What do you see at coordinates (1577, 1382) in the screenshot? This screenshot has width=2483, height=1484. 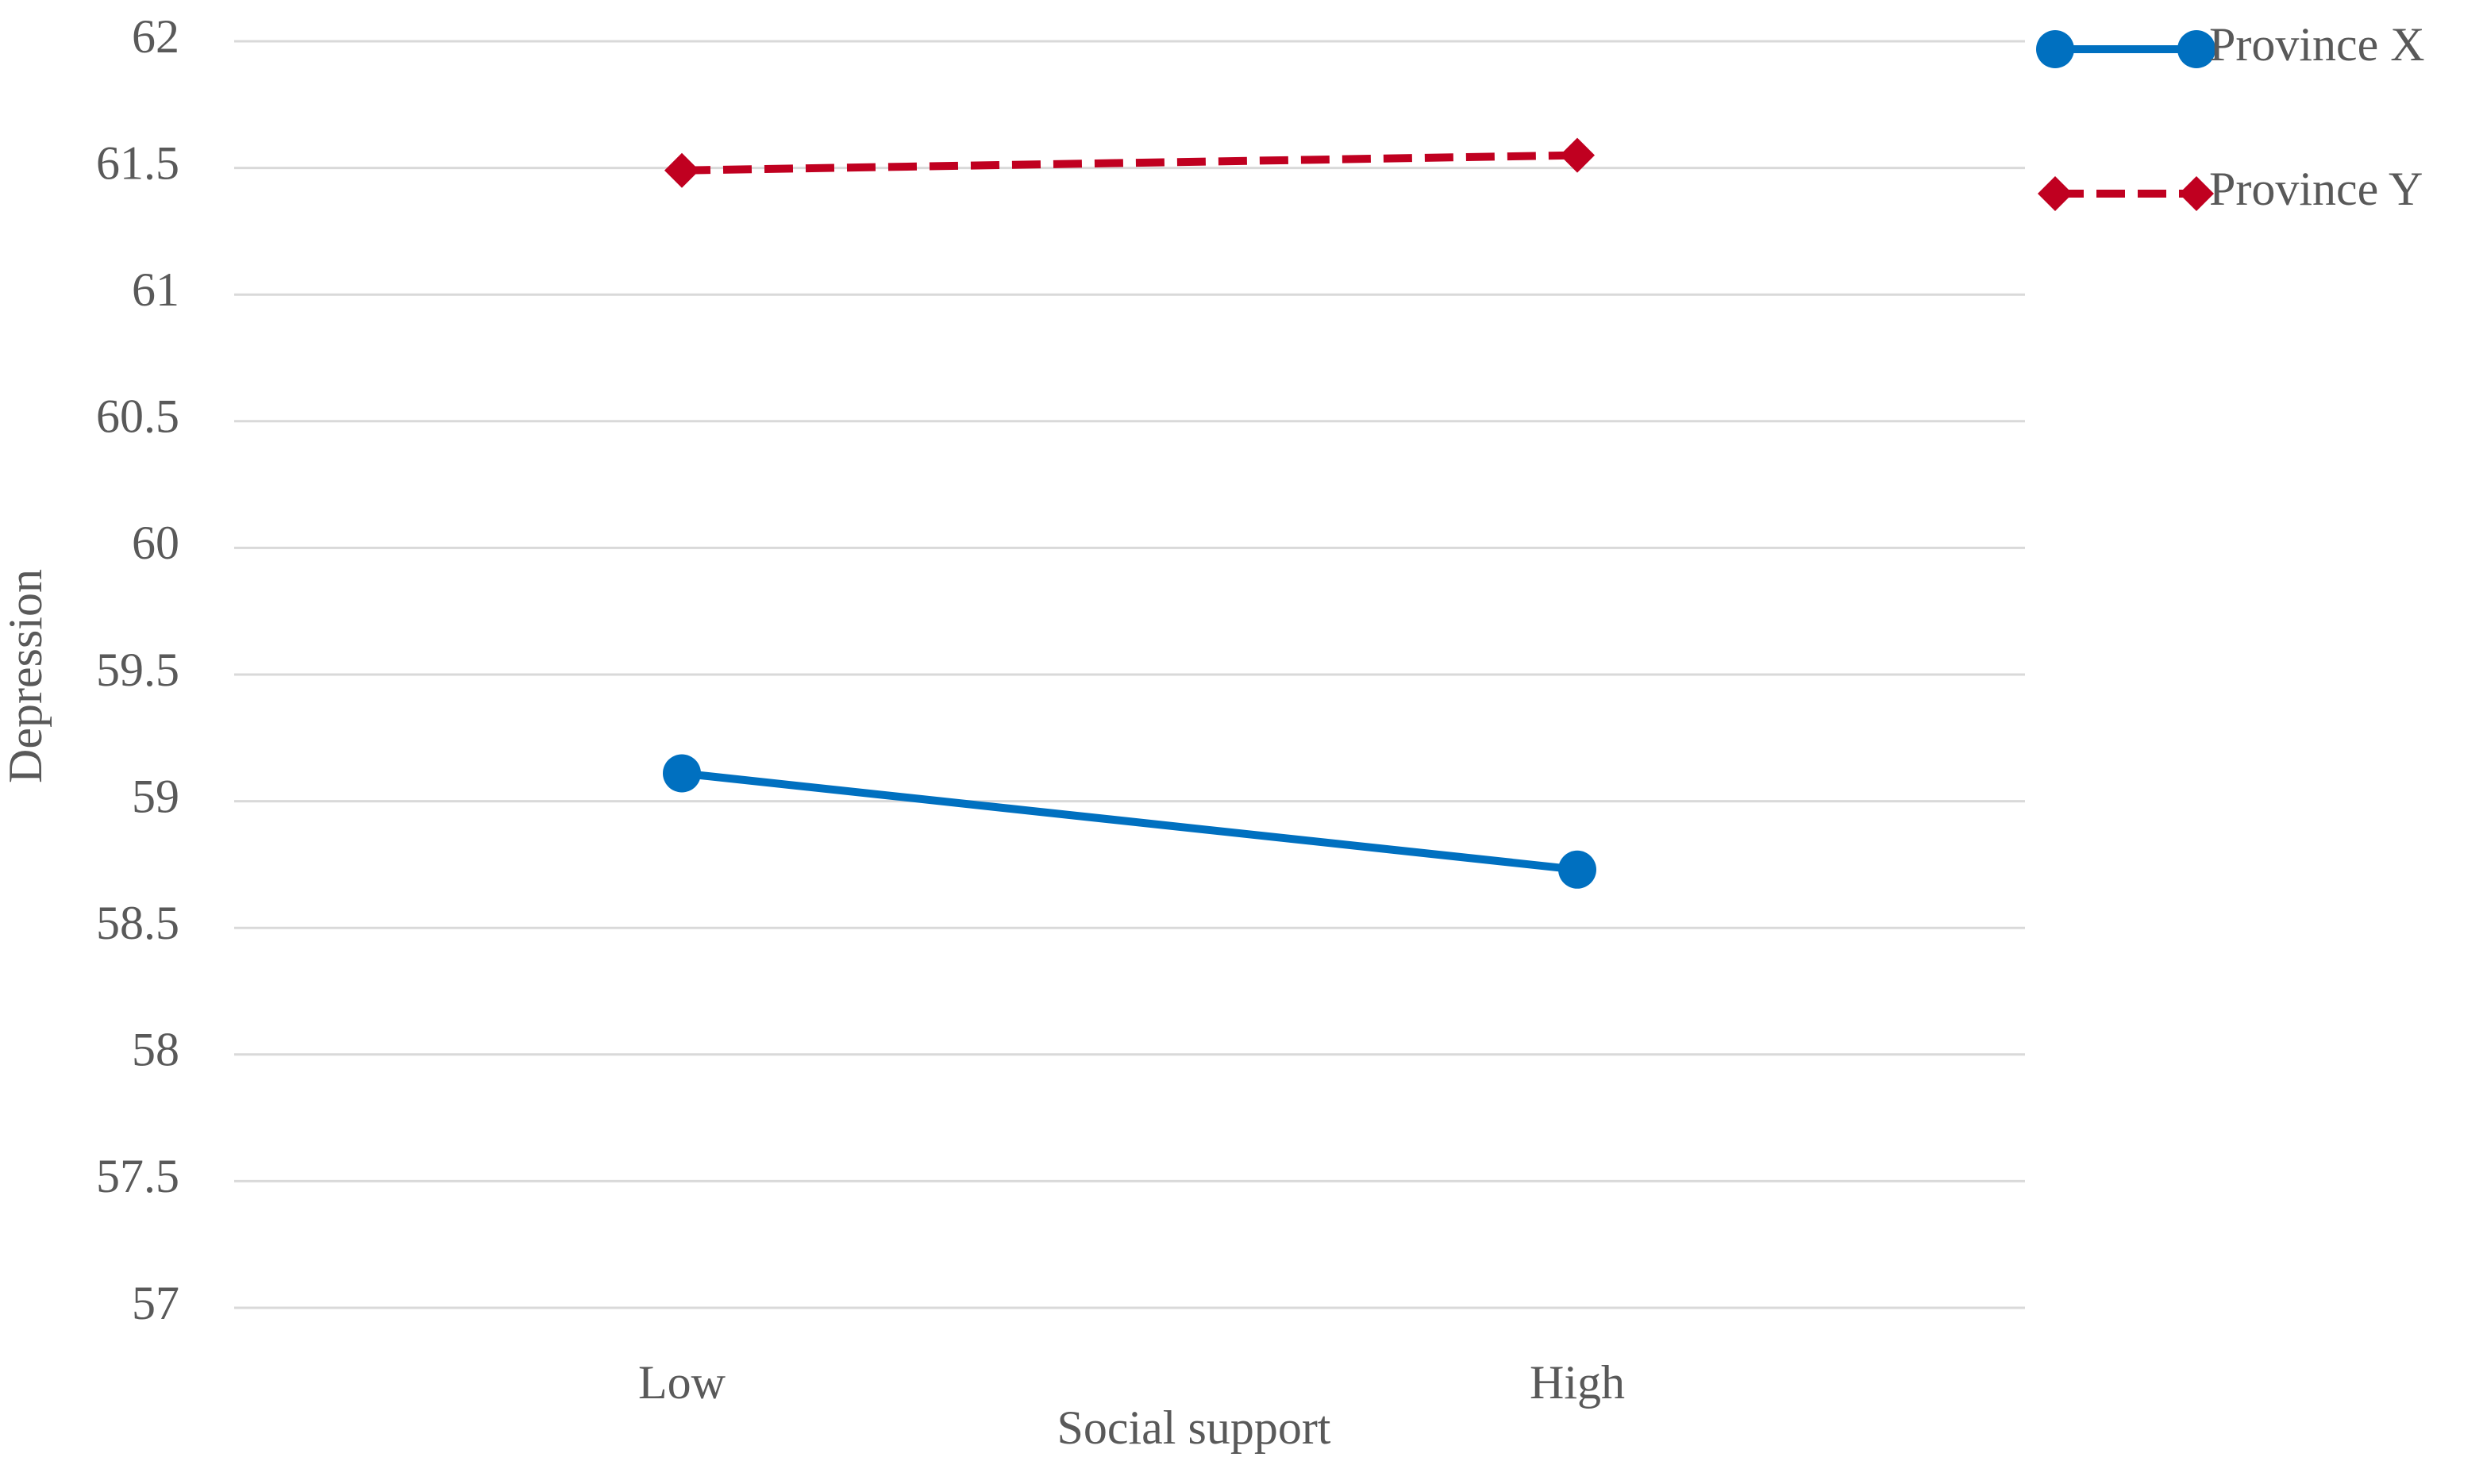 I see `x-tick-label: High` at bounding box center [1577, 1382].